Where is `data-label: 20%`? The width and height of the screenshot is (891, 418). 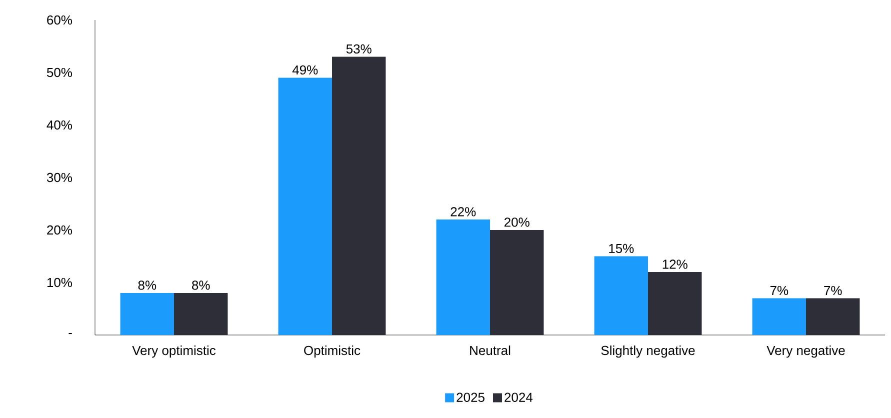
data-label: 20% is located at coordinates (517, 222).